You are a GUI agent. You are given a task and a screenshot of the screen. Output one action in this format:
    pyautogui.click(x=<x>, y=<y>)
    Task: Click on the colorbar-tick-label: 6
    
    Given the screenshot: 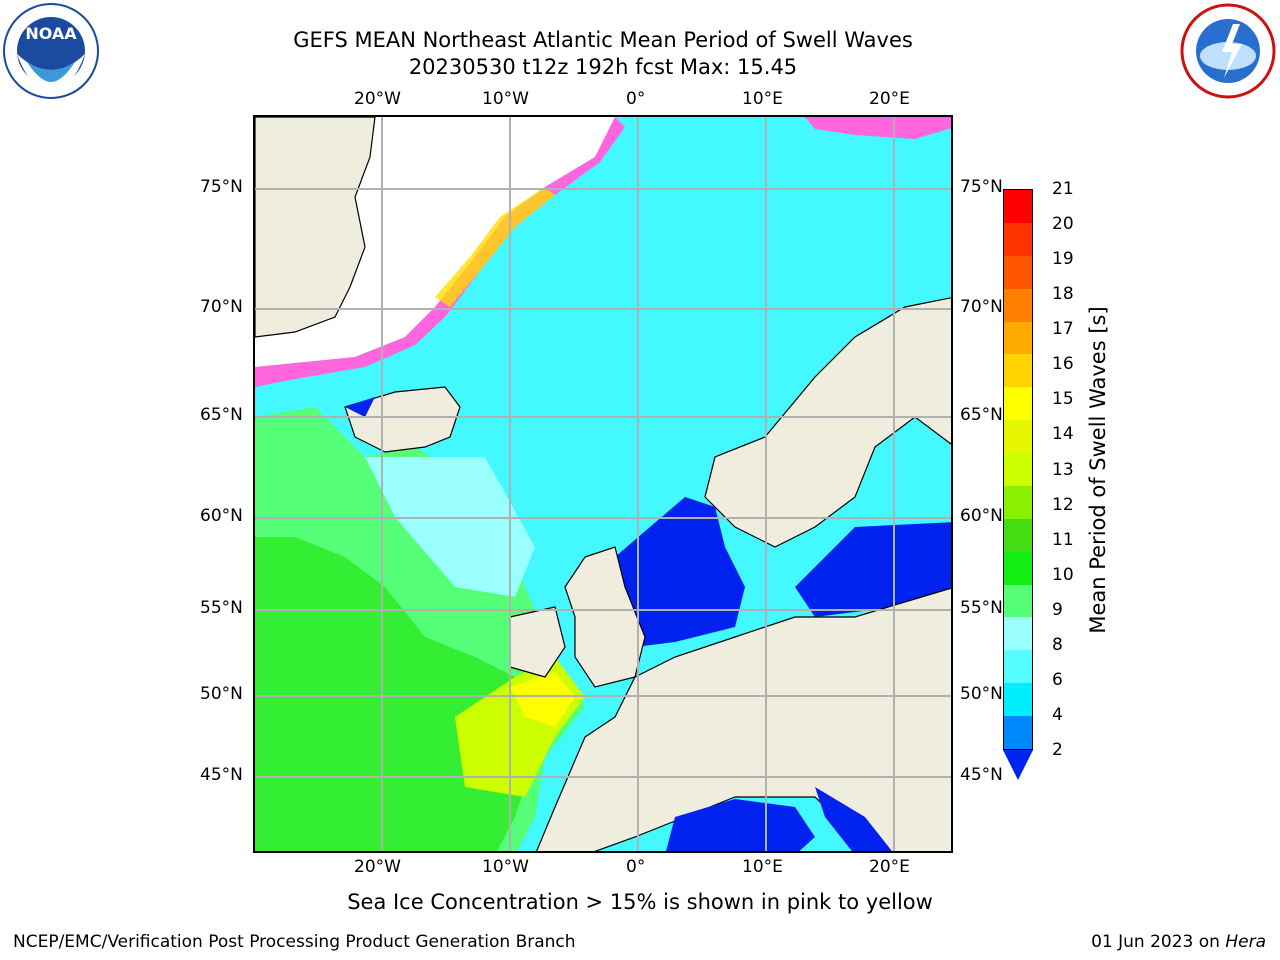 What is the action you would take?
    pyautogui.click(x=1057, y=679)
    